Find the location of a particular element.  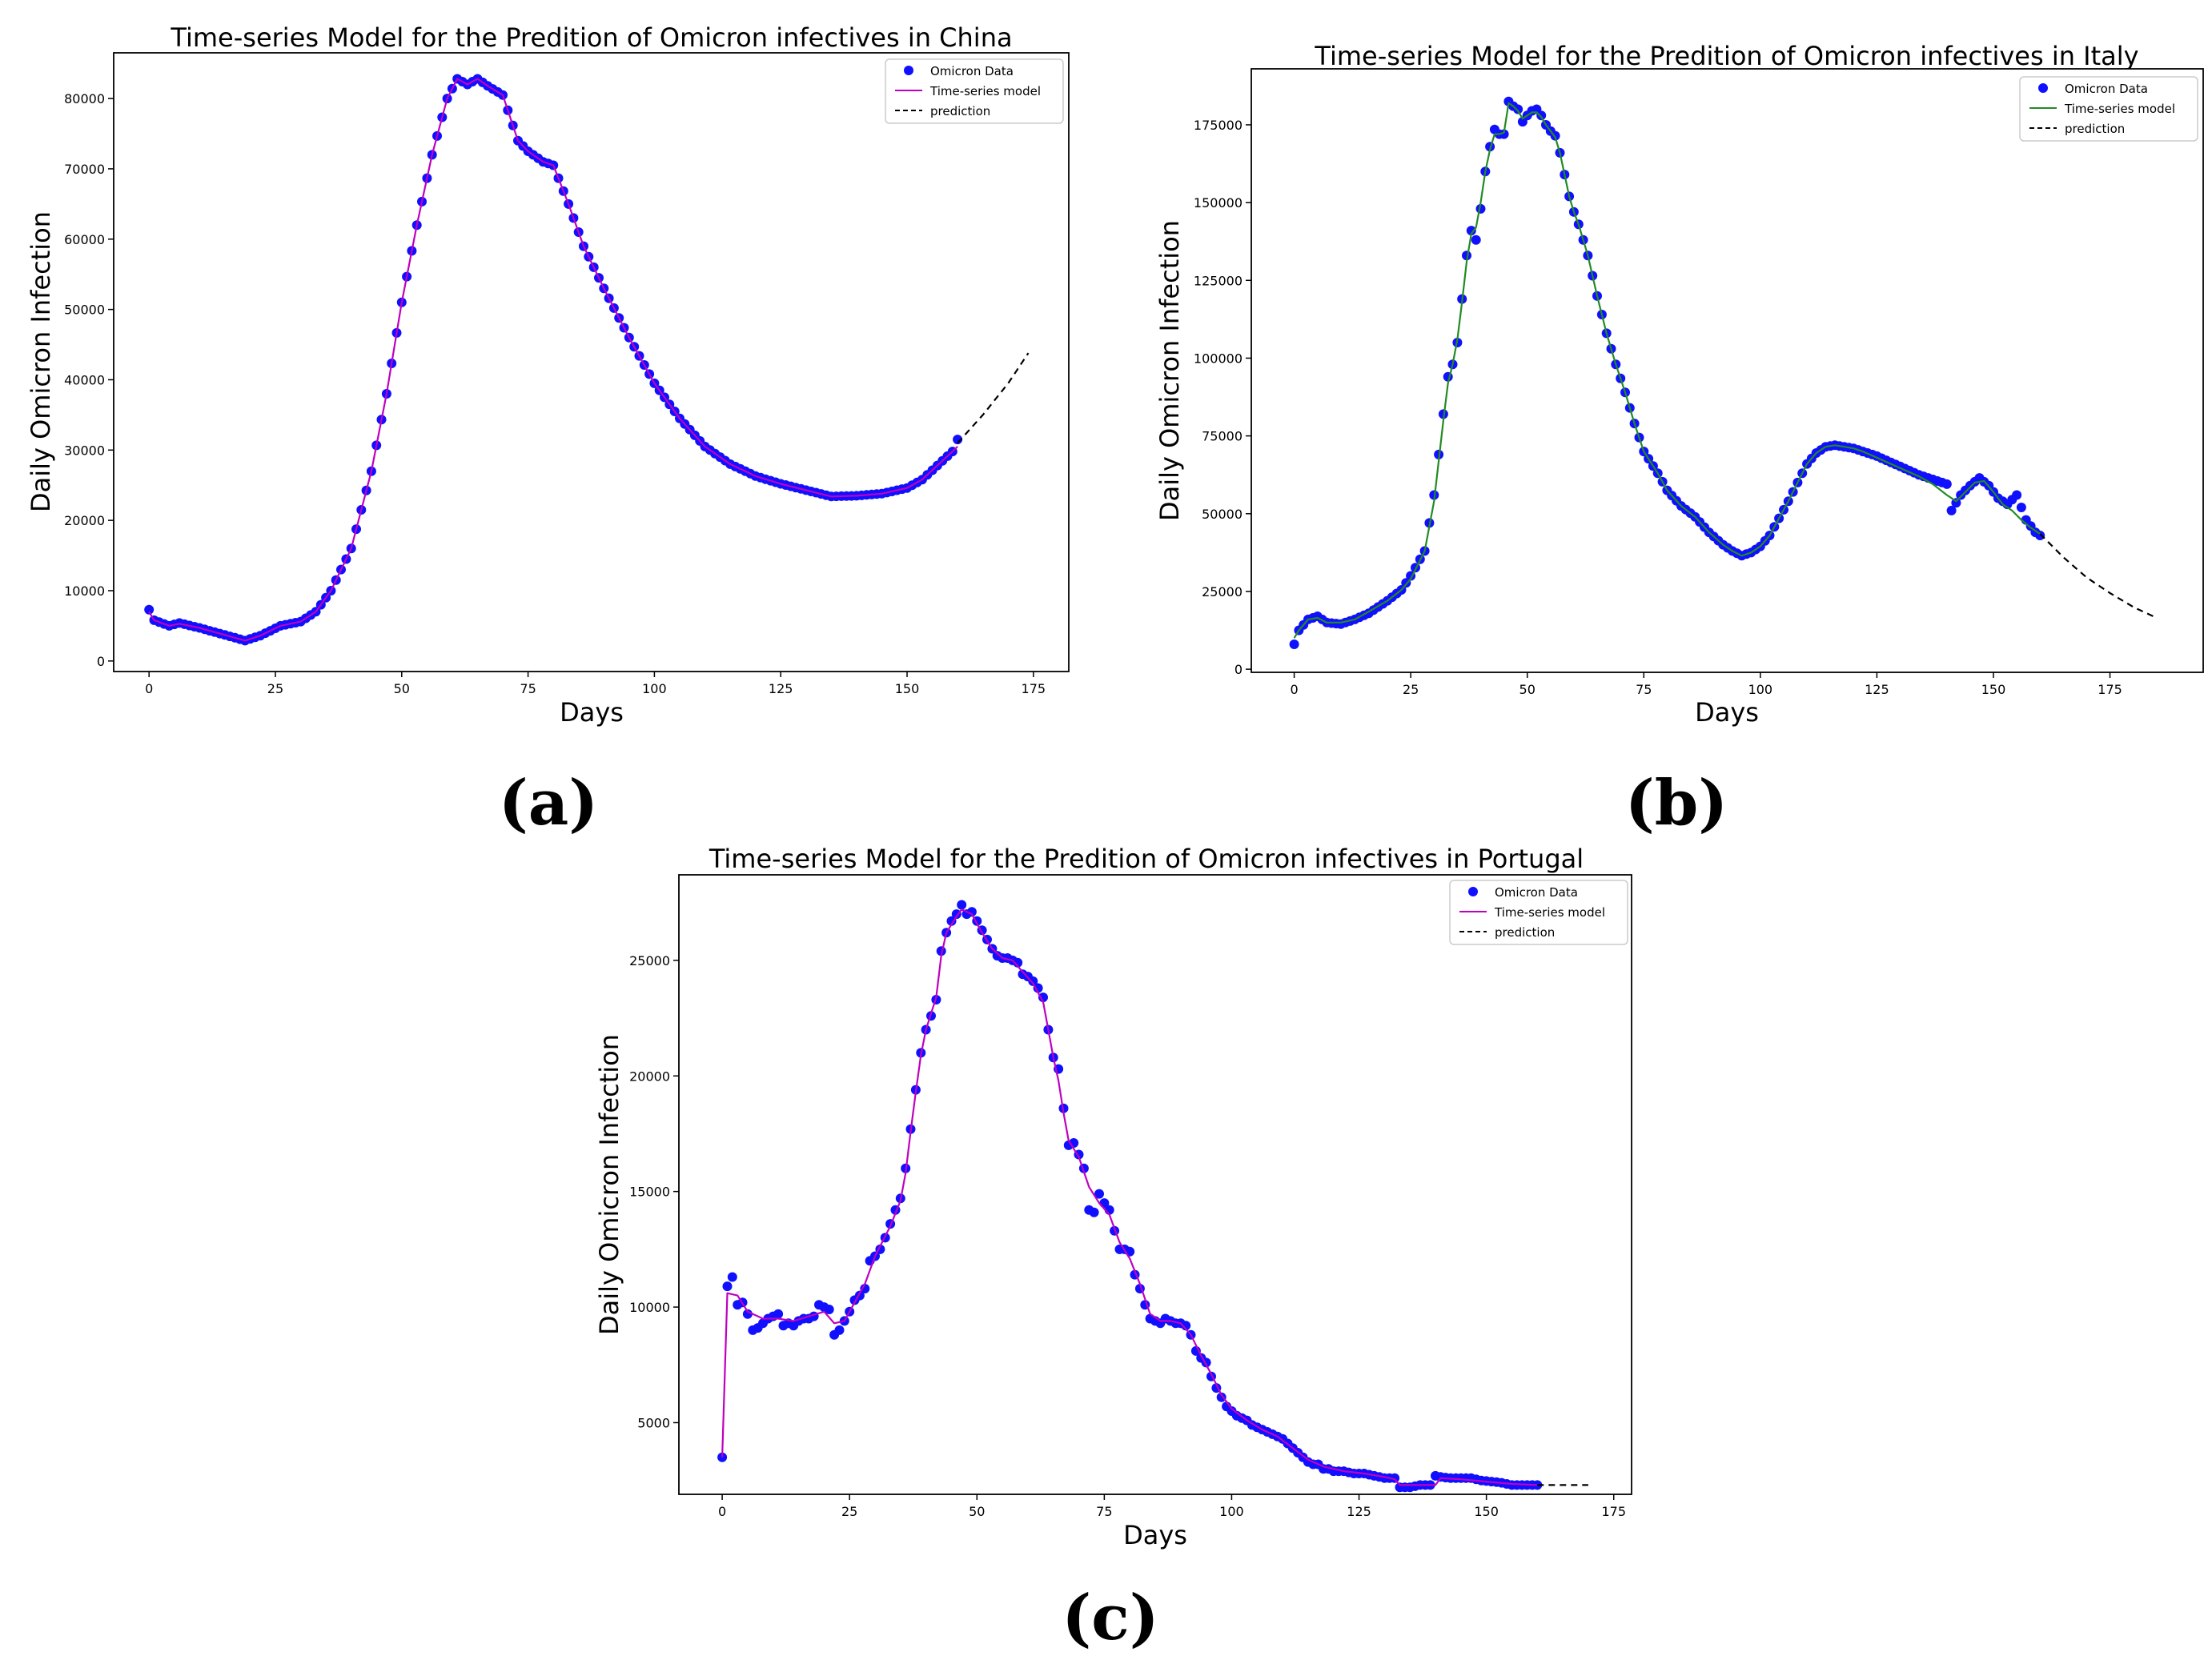

y-tick-label: 5000 is located at coordinates (654, 1423).